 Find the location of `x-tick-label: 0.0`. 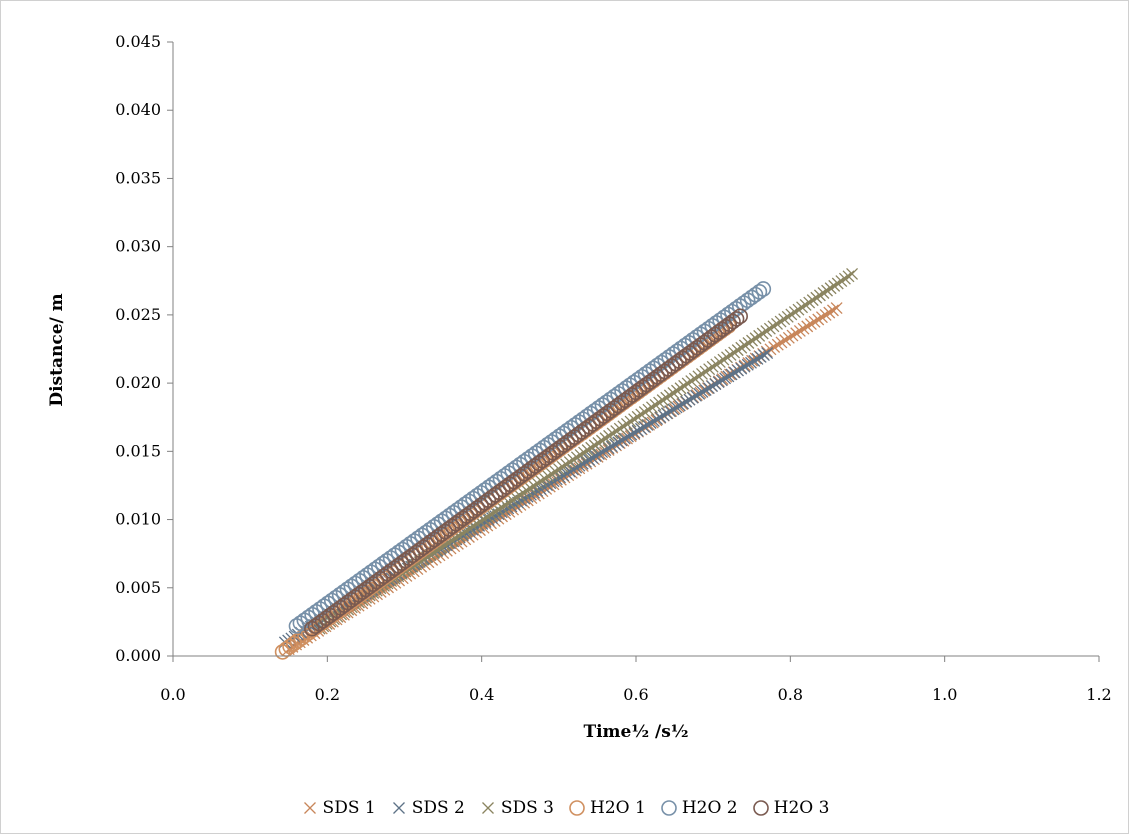

x-tick-label: 0.0 is located at coordinates (172, 694).